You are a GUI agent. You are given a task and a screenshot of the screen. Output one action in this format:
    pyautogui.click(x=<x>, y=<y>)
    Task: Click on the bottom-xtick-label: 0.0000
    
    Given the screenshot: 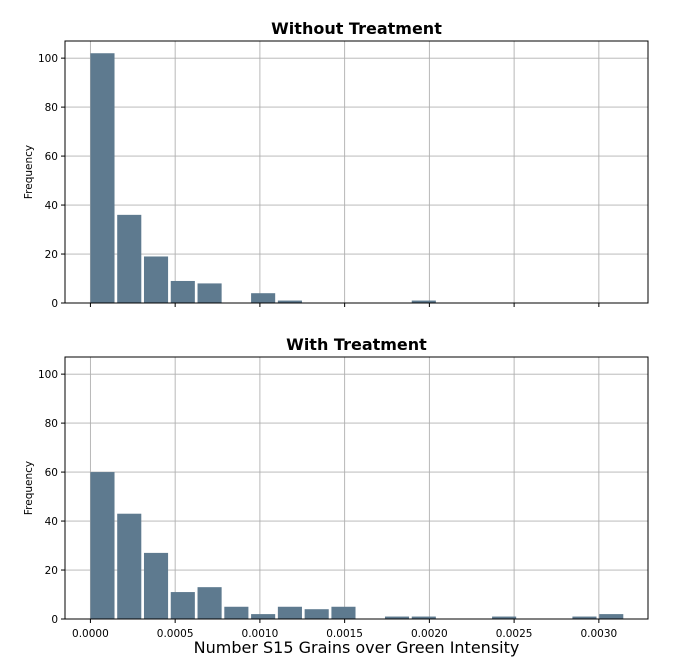 What is the action you would take?
    pyautogui.click(x=90, y=634)
    